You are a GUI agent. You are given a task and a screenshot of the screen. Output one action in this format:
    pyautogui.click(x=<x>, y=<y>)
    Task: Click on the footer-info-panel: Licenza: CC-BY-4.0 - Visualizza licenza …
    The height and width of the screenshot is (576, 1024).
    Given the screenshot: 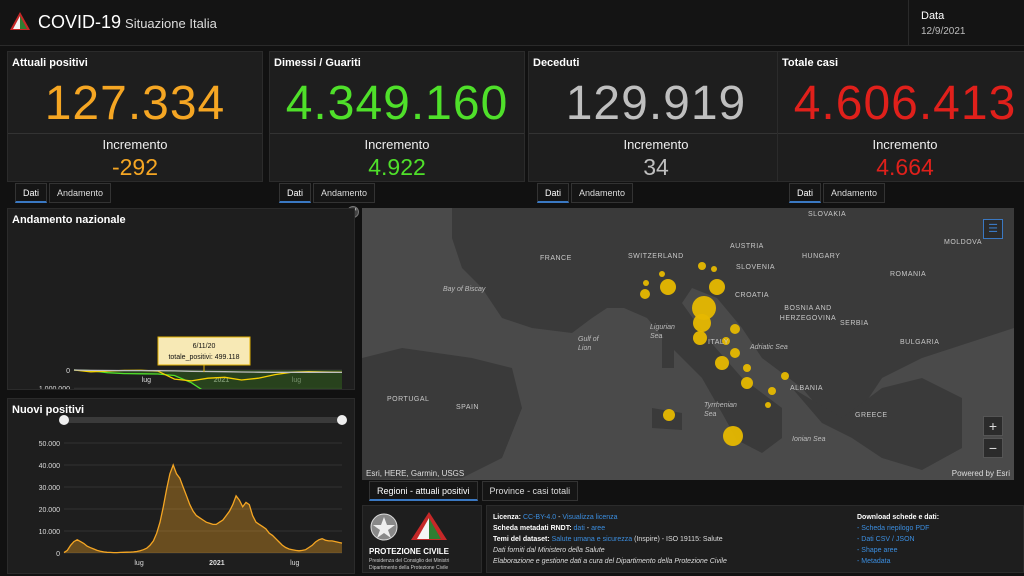 What is the action you would take?
    pyautogui.click(x=755, y=539)
    